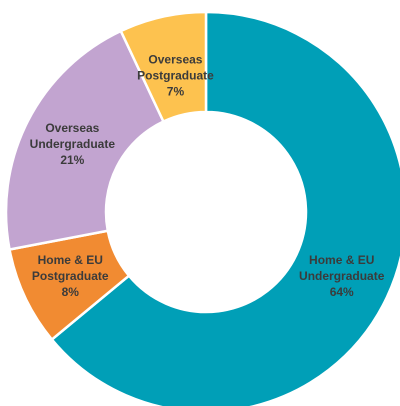 Image resolution: width=400 pixels, height=406 pixels. What do you see at coordinates (176, 91) in the screenshot?
I see `value-label: 7%` at bounding box center [176, 91].